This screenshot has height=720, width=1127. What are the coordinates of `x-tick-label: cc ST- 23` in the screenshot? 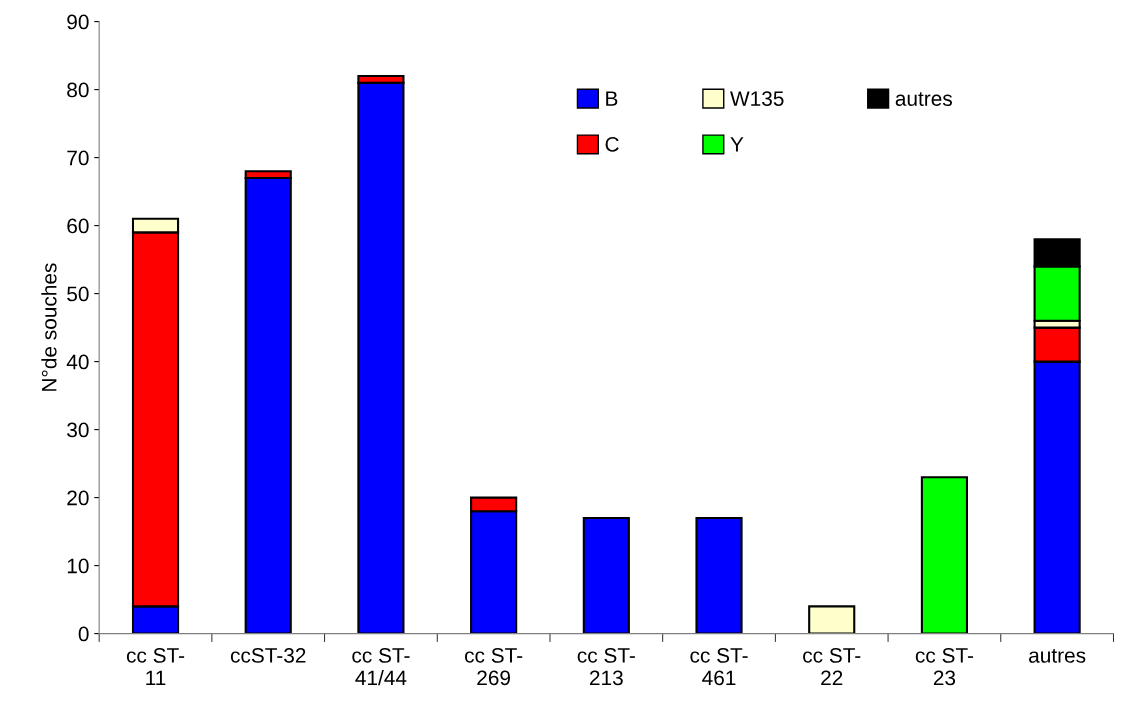 It's located at (944, 667).